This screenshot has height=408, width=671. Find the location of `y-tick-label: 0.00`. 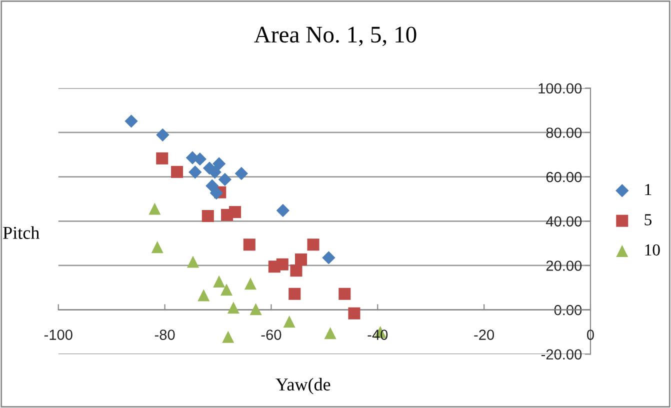

y-tick-label: 0.00 is located at coordinates (568, 310).